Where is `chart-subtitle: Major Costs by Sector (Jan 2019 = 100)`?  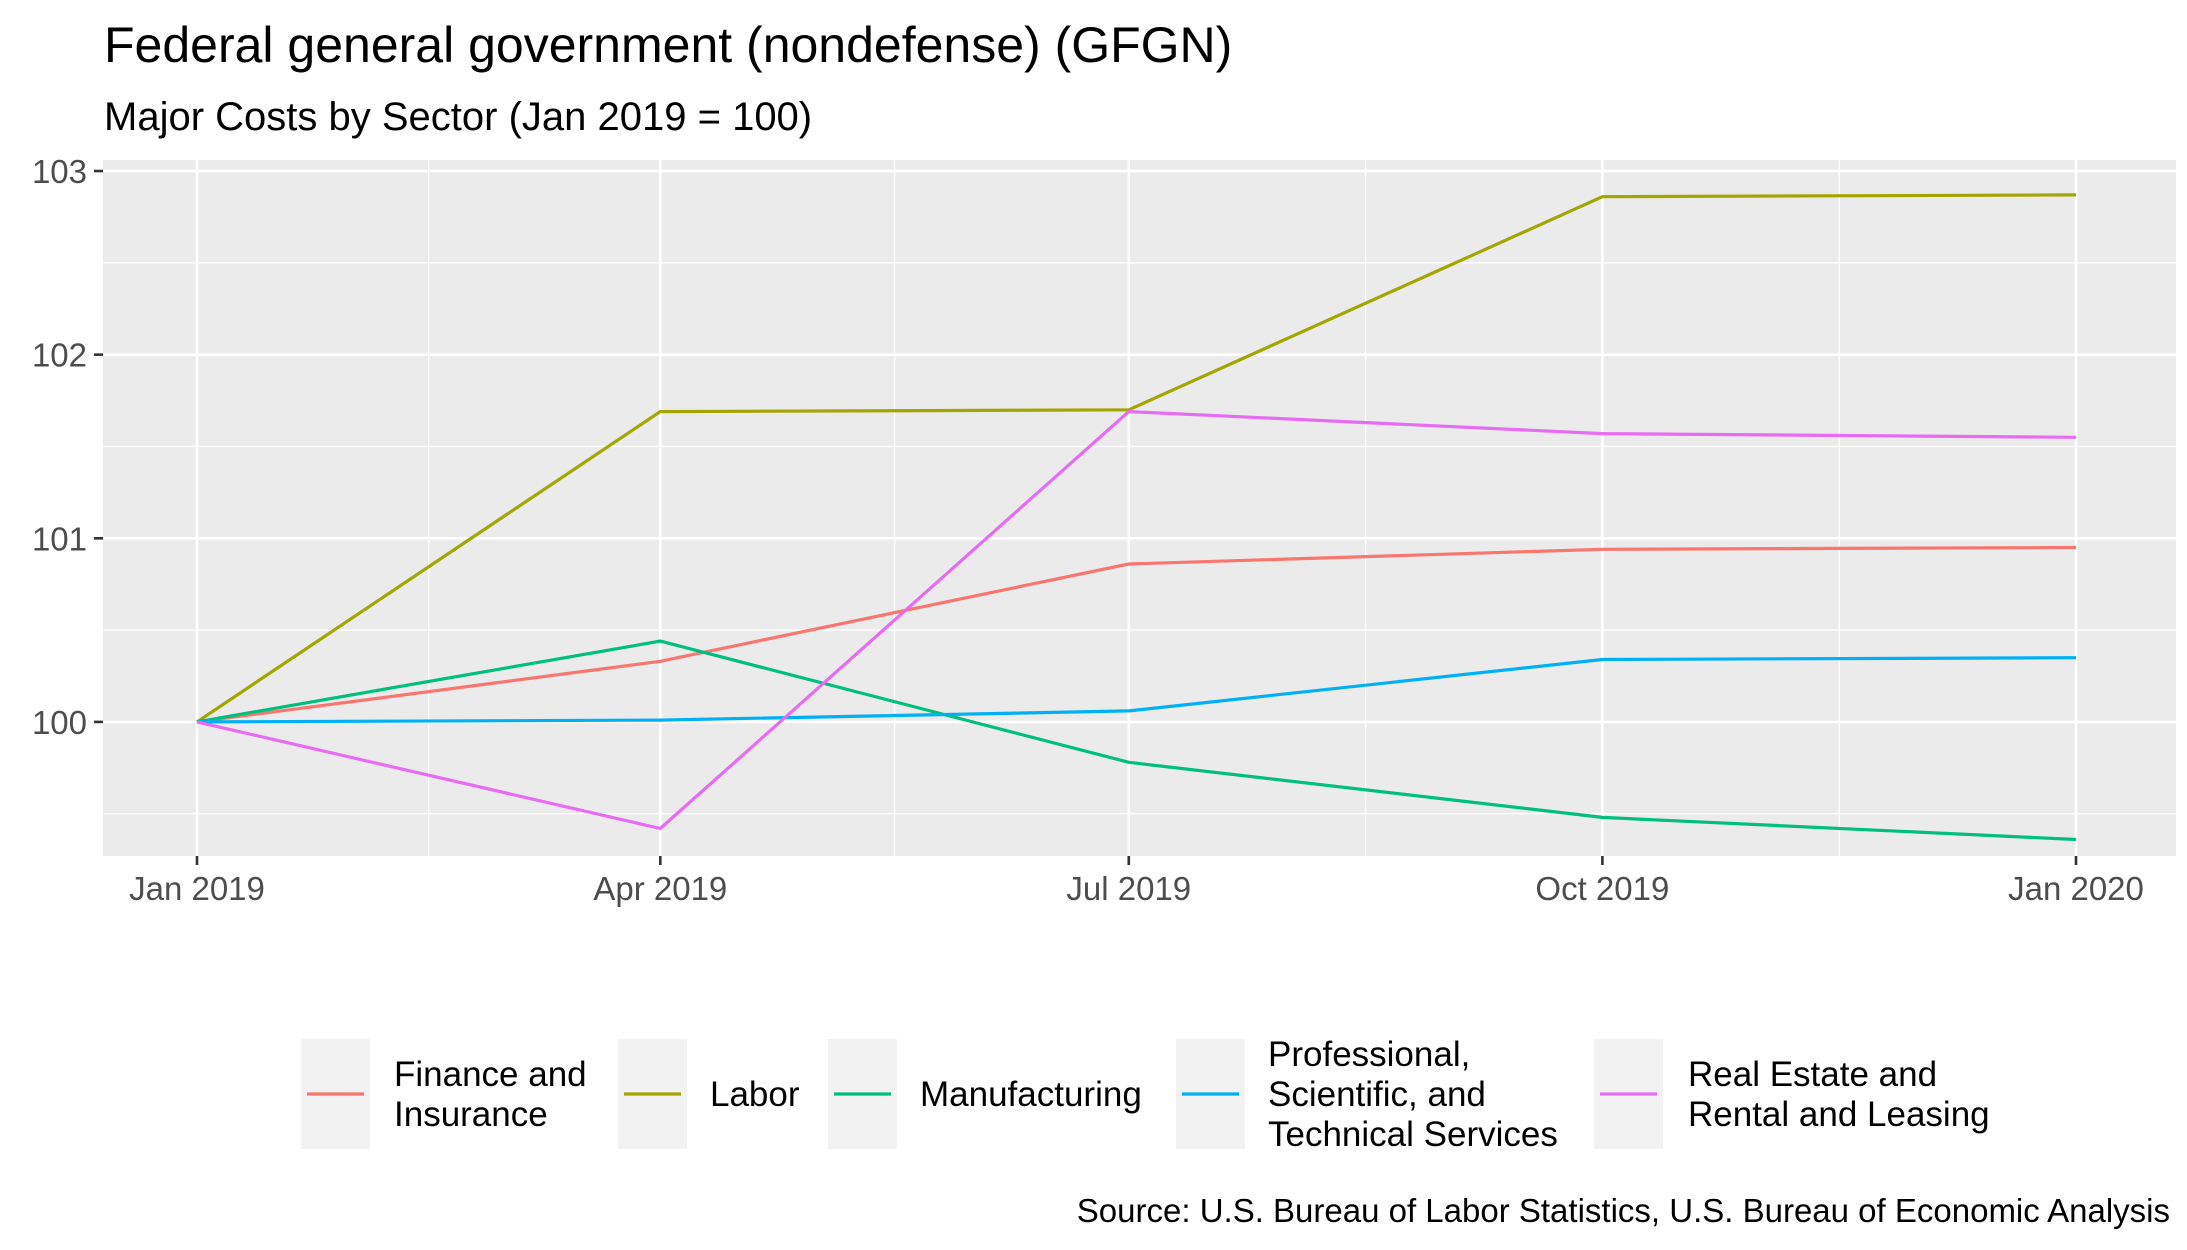 chart-subtitle: Major Costs by Sector (Jan 2019 = 100) is located at coordinates (458, 117).